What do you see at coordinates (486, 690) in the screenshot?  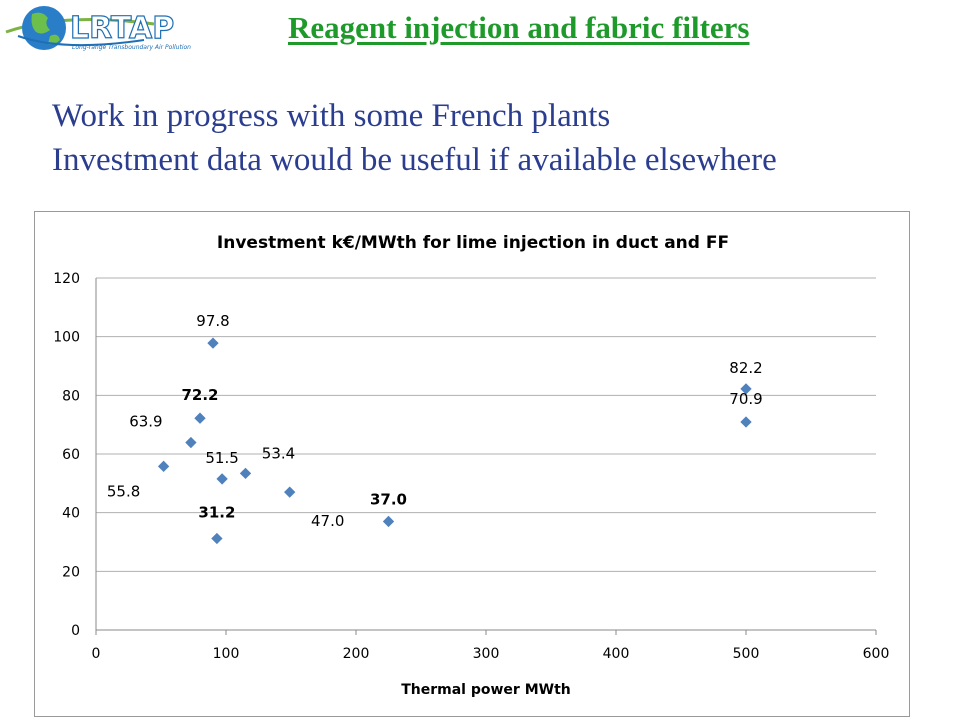 I see `x-axis-title: Thermal power MWth` at bounding box center [486, 690].